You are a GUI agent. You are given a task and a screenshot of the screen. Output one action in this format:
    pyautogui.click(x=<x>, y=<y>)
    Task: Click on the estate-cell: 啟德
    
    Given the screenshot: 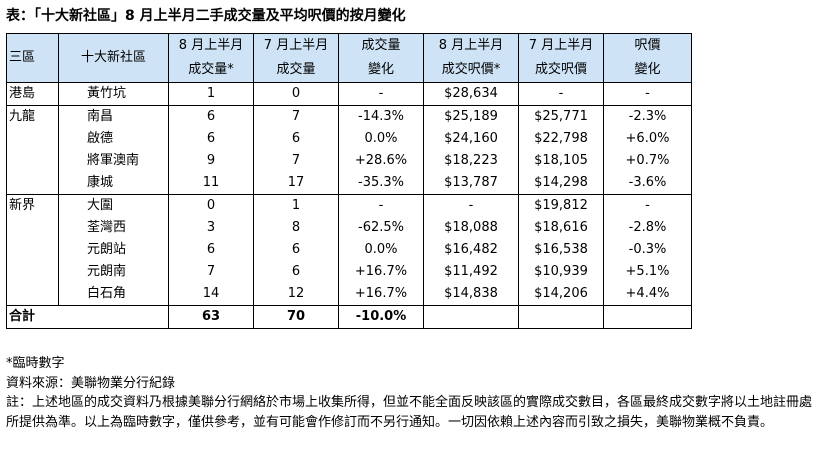 What is the action you would take?
    pyautogui.click(x=113, y=139)
    